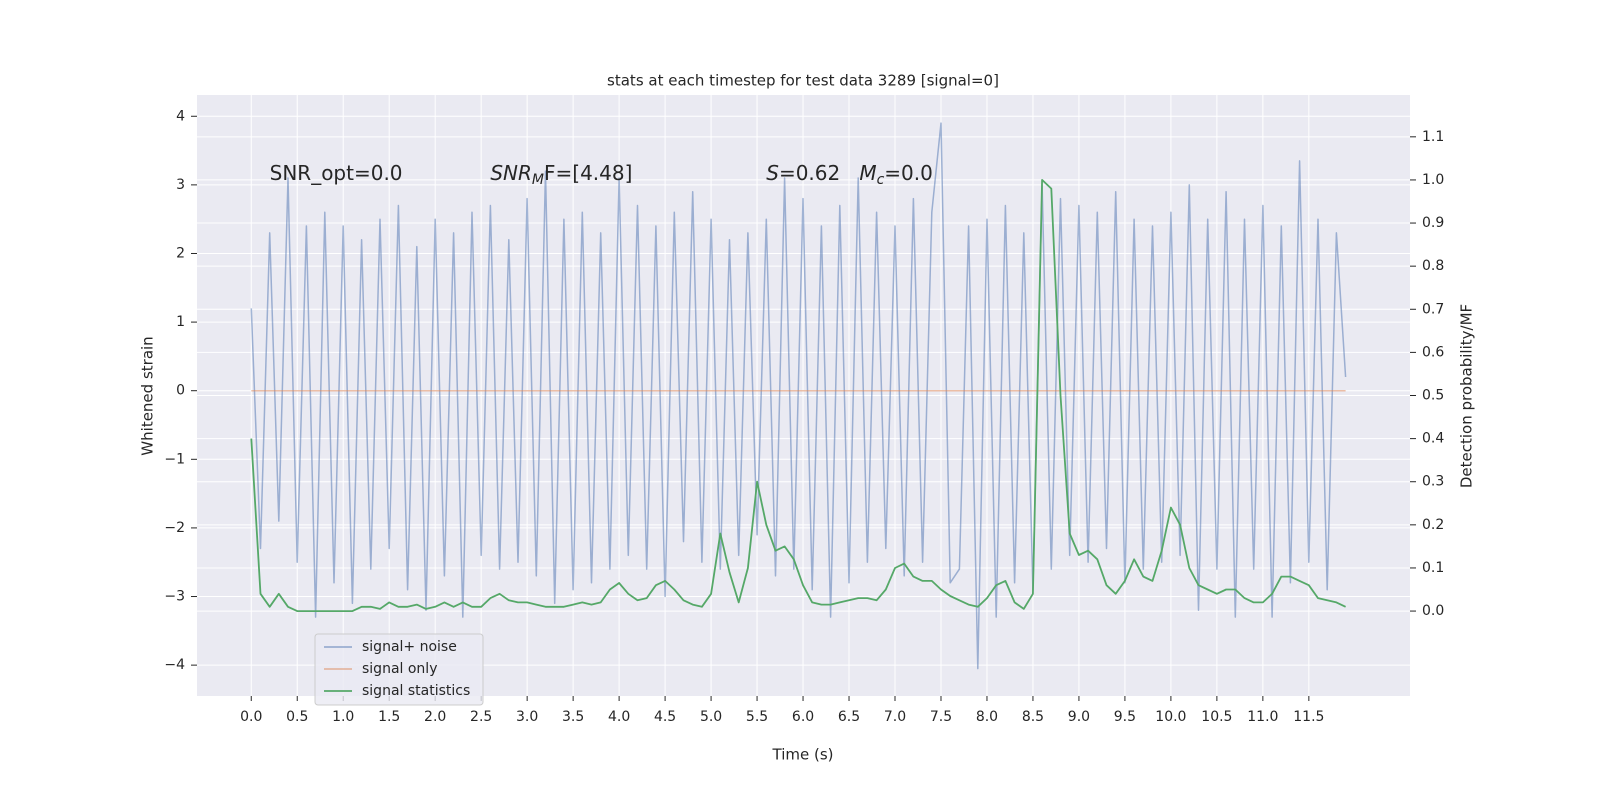  Describe the element at coordinates (1433, 180) in the screenshot. I see `y2-tick-label: 1.0` at that location.